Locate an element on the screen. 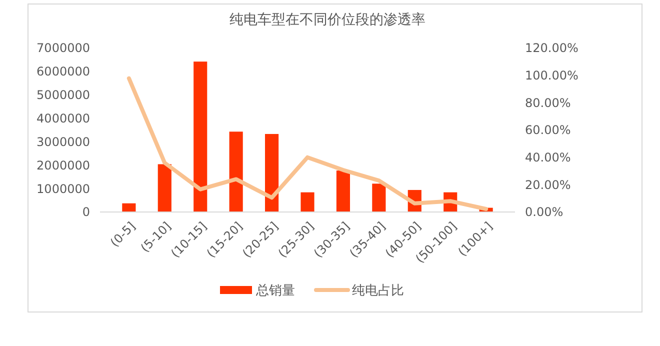 The width and height of the screenshot is (660, 346). y-tick-label: 0 is located at coordinates (86, 212).